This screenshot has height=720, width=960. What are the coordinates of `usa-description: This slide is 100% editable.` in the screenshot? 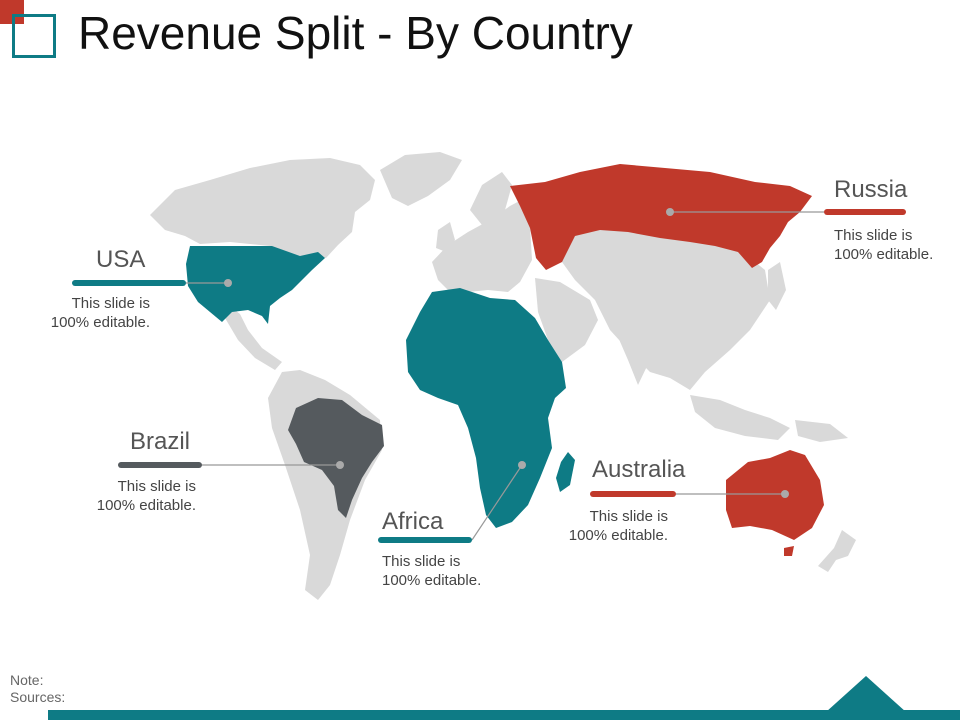 It's located at (100, 313).